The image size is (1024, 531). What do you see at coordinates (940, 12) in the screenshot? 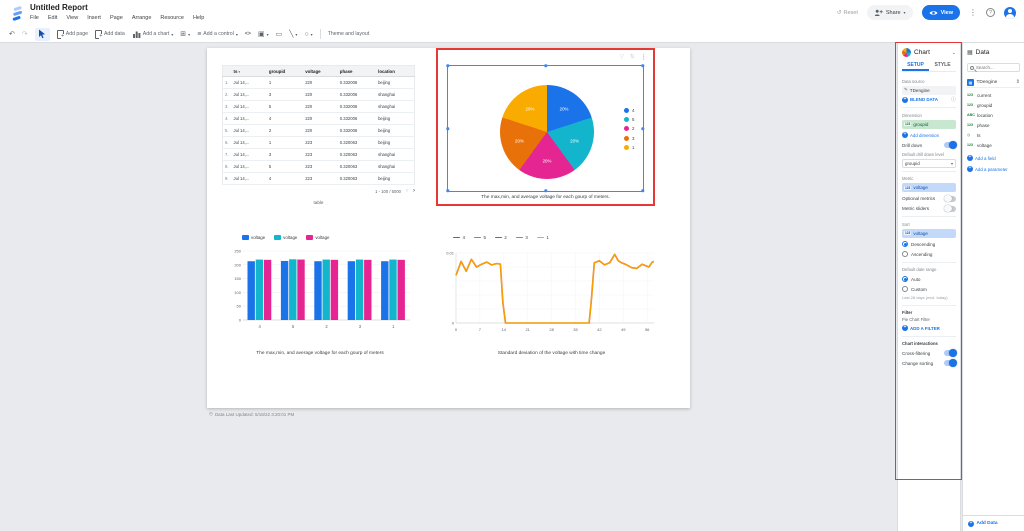
I see `view-button: View` at bounding box center [940, 12].